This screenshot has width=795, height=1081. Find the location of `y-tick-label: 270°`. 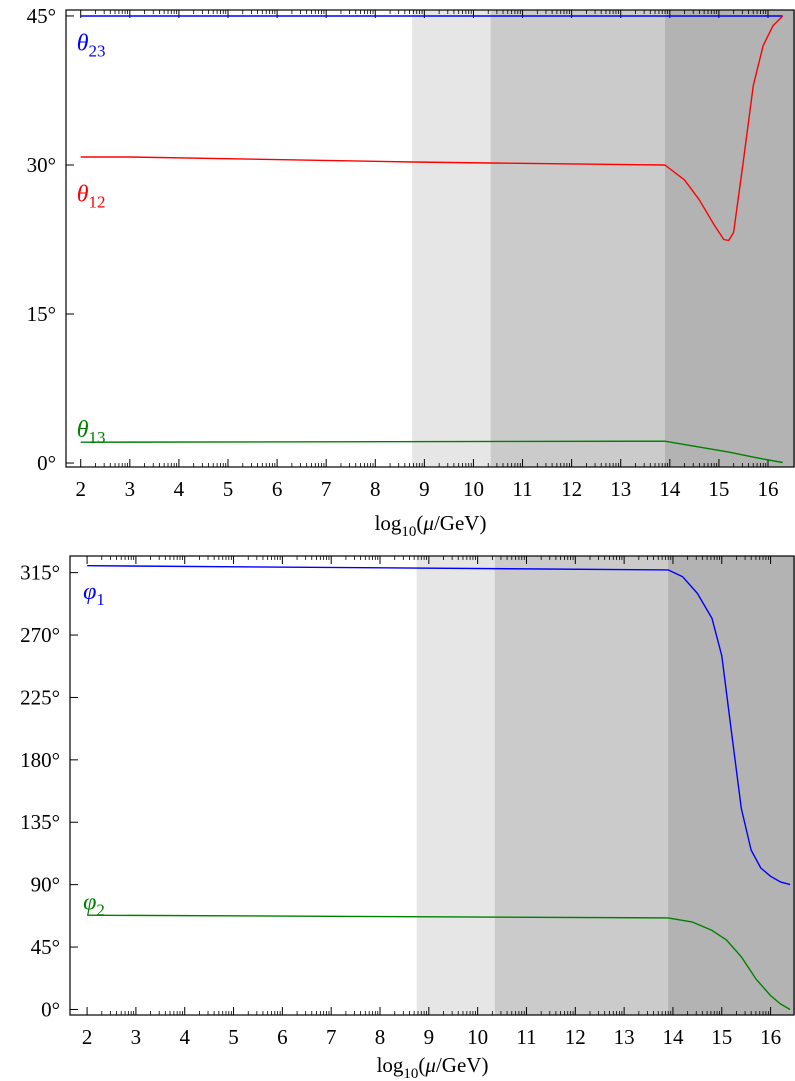

y-tick-label: 270° is located at coordinates (40, 635).